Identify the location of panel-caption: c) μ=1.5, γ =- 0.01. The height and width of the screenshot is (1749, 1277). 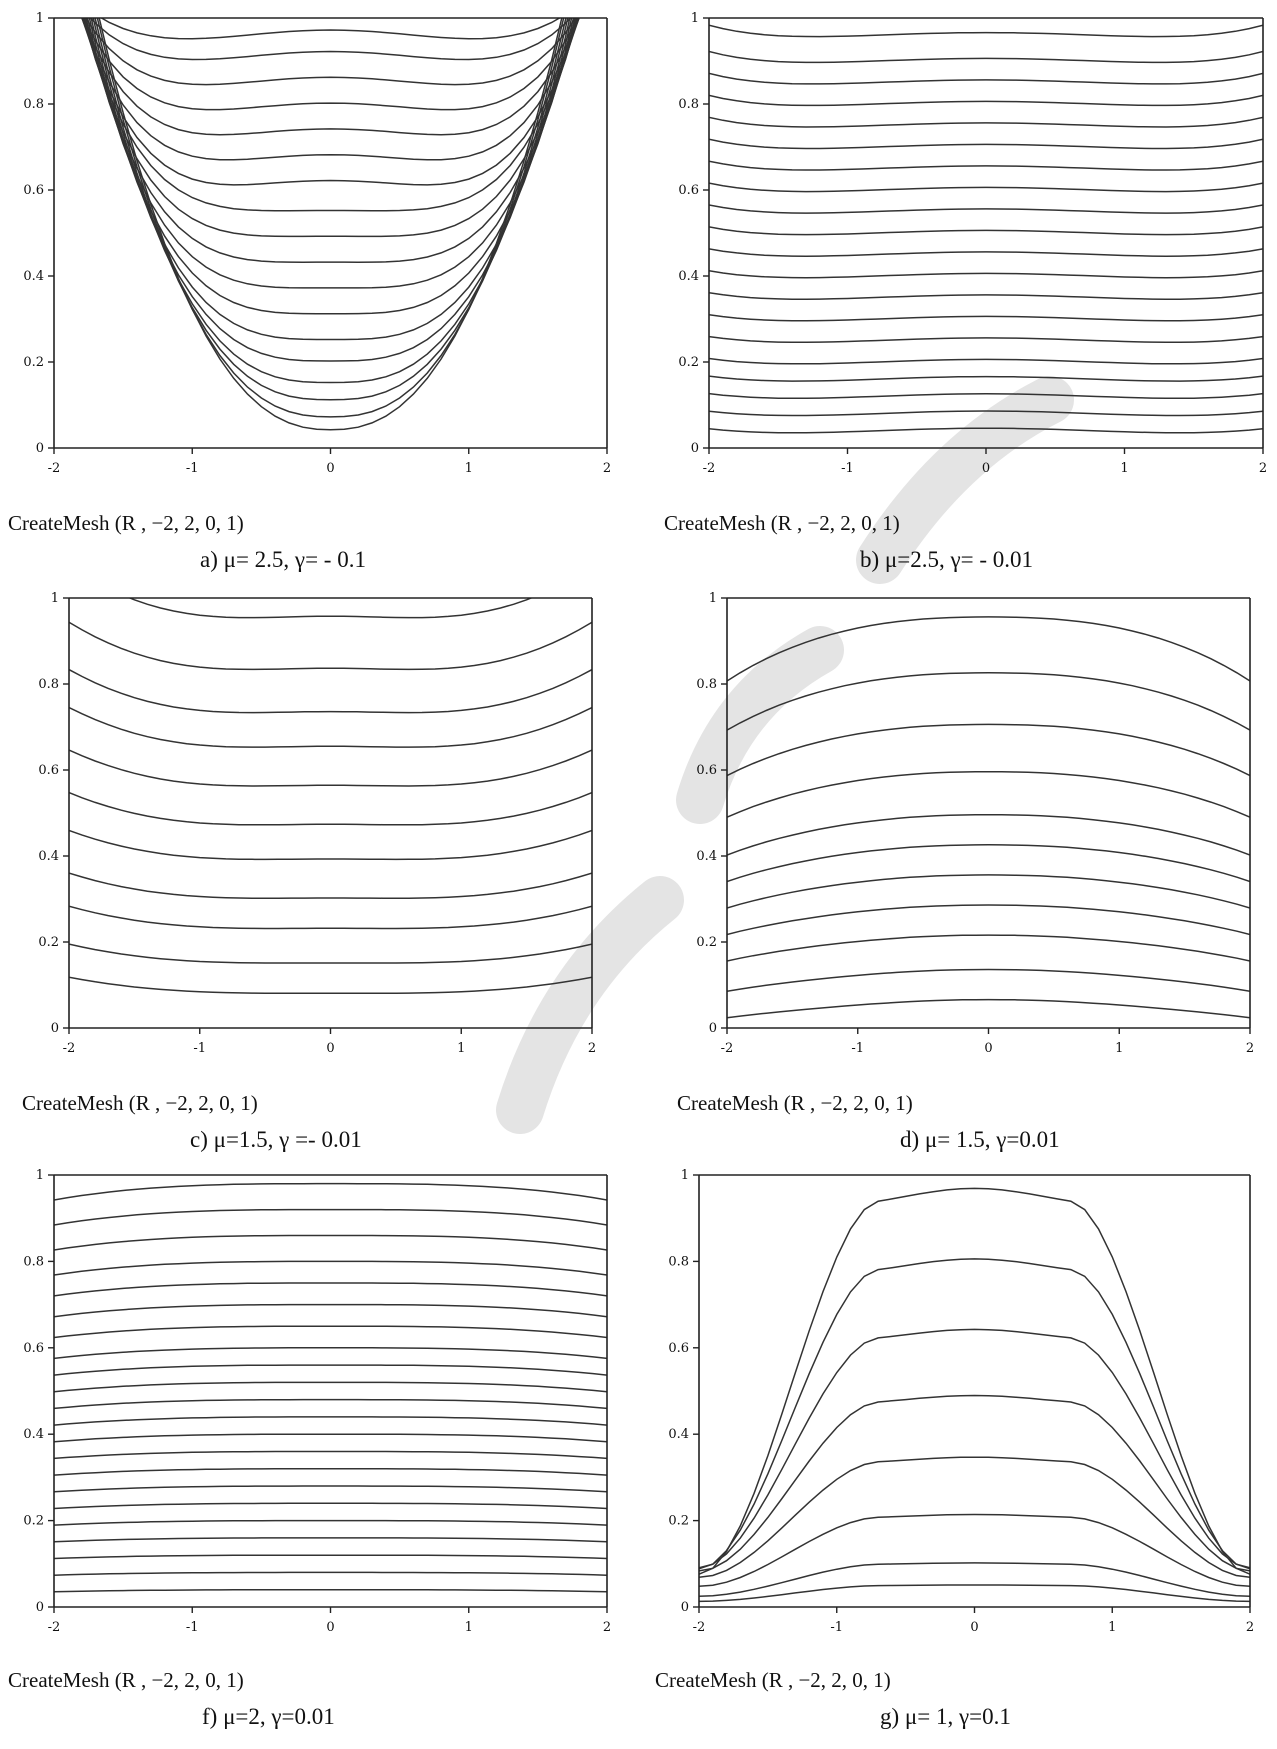
(276, 1139).